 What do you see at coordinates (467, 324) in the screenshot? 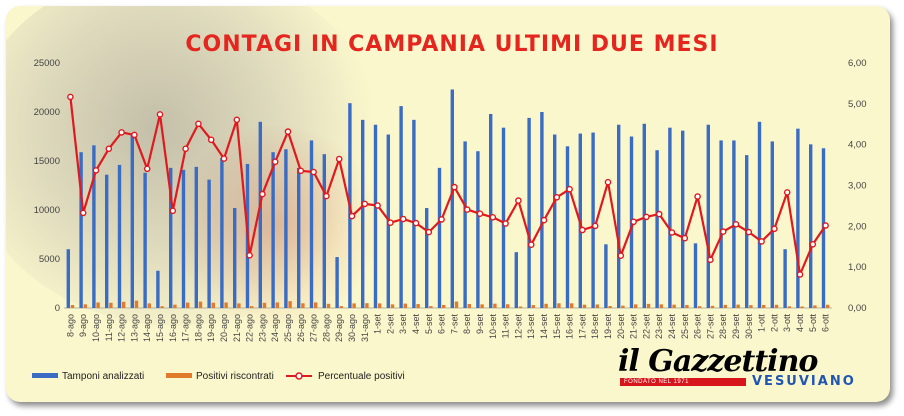
I see `x-tick-label: 8-set` at bounding box center [467, 324].